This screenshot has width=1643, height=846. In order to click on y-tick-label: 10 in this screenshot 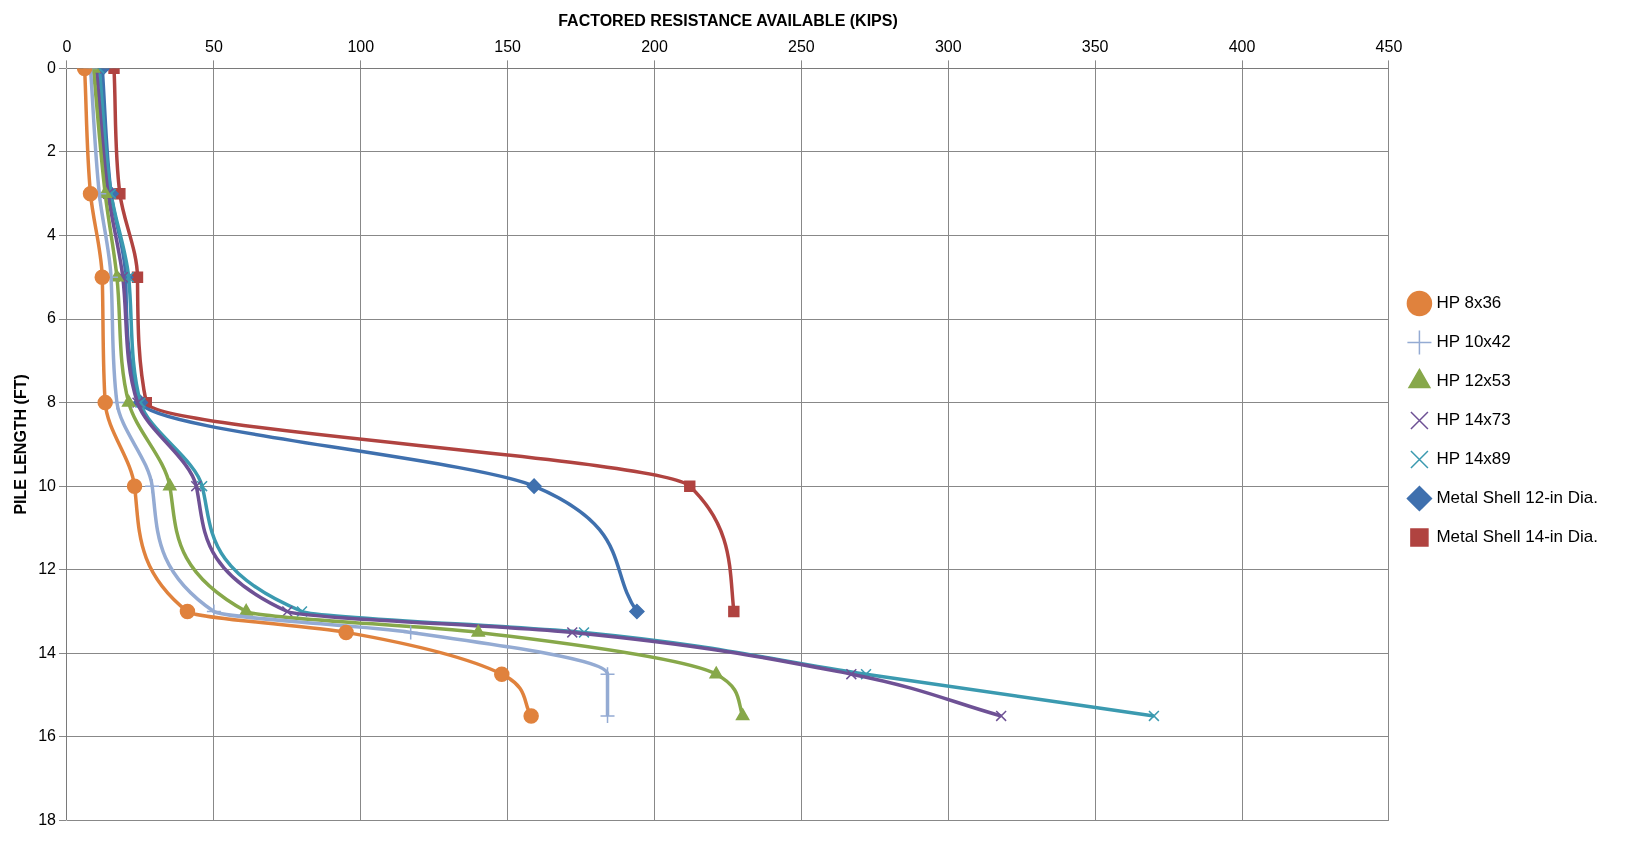, I will do `click(47, 485)`.